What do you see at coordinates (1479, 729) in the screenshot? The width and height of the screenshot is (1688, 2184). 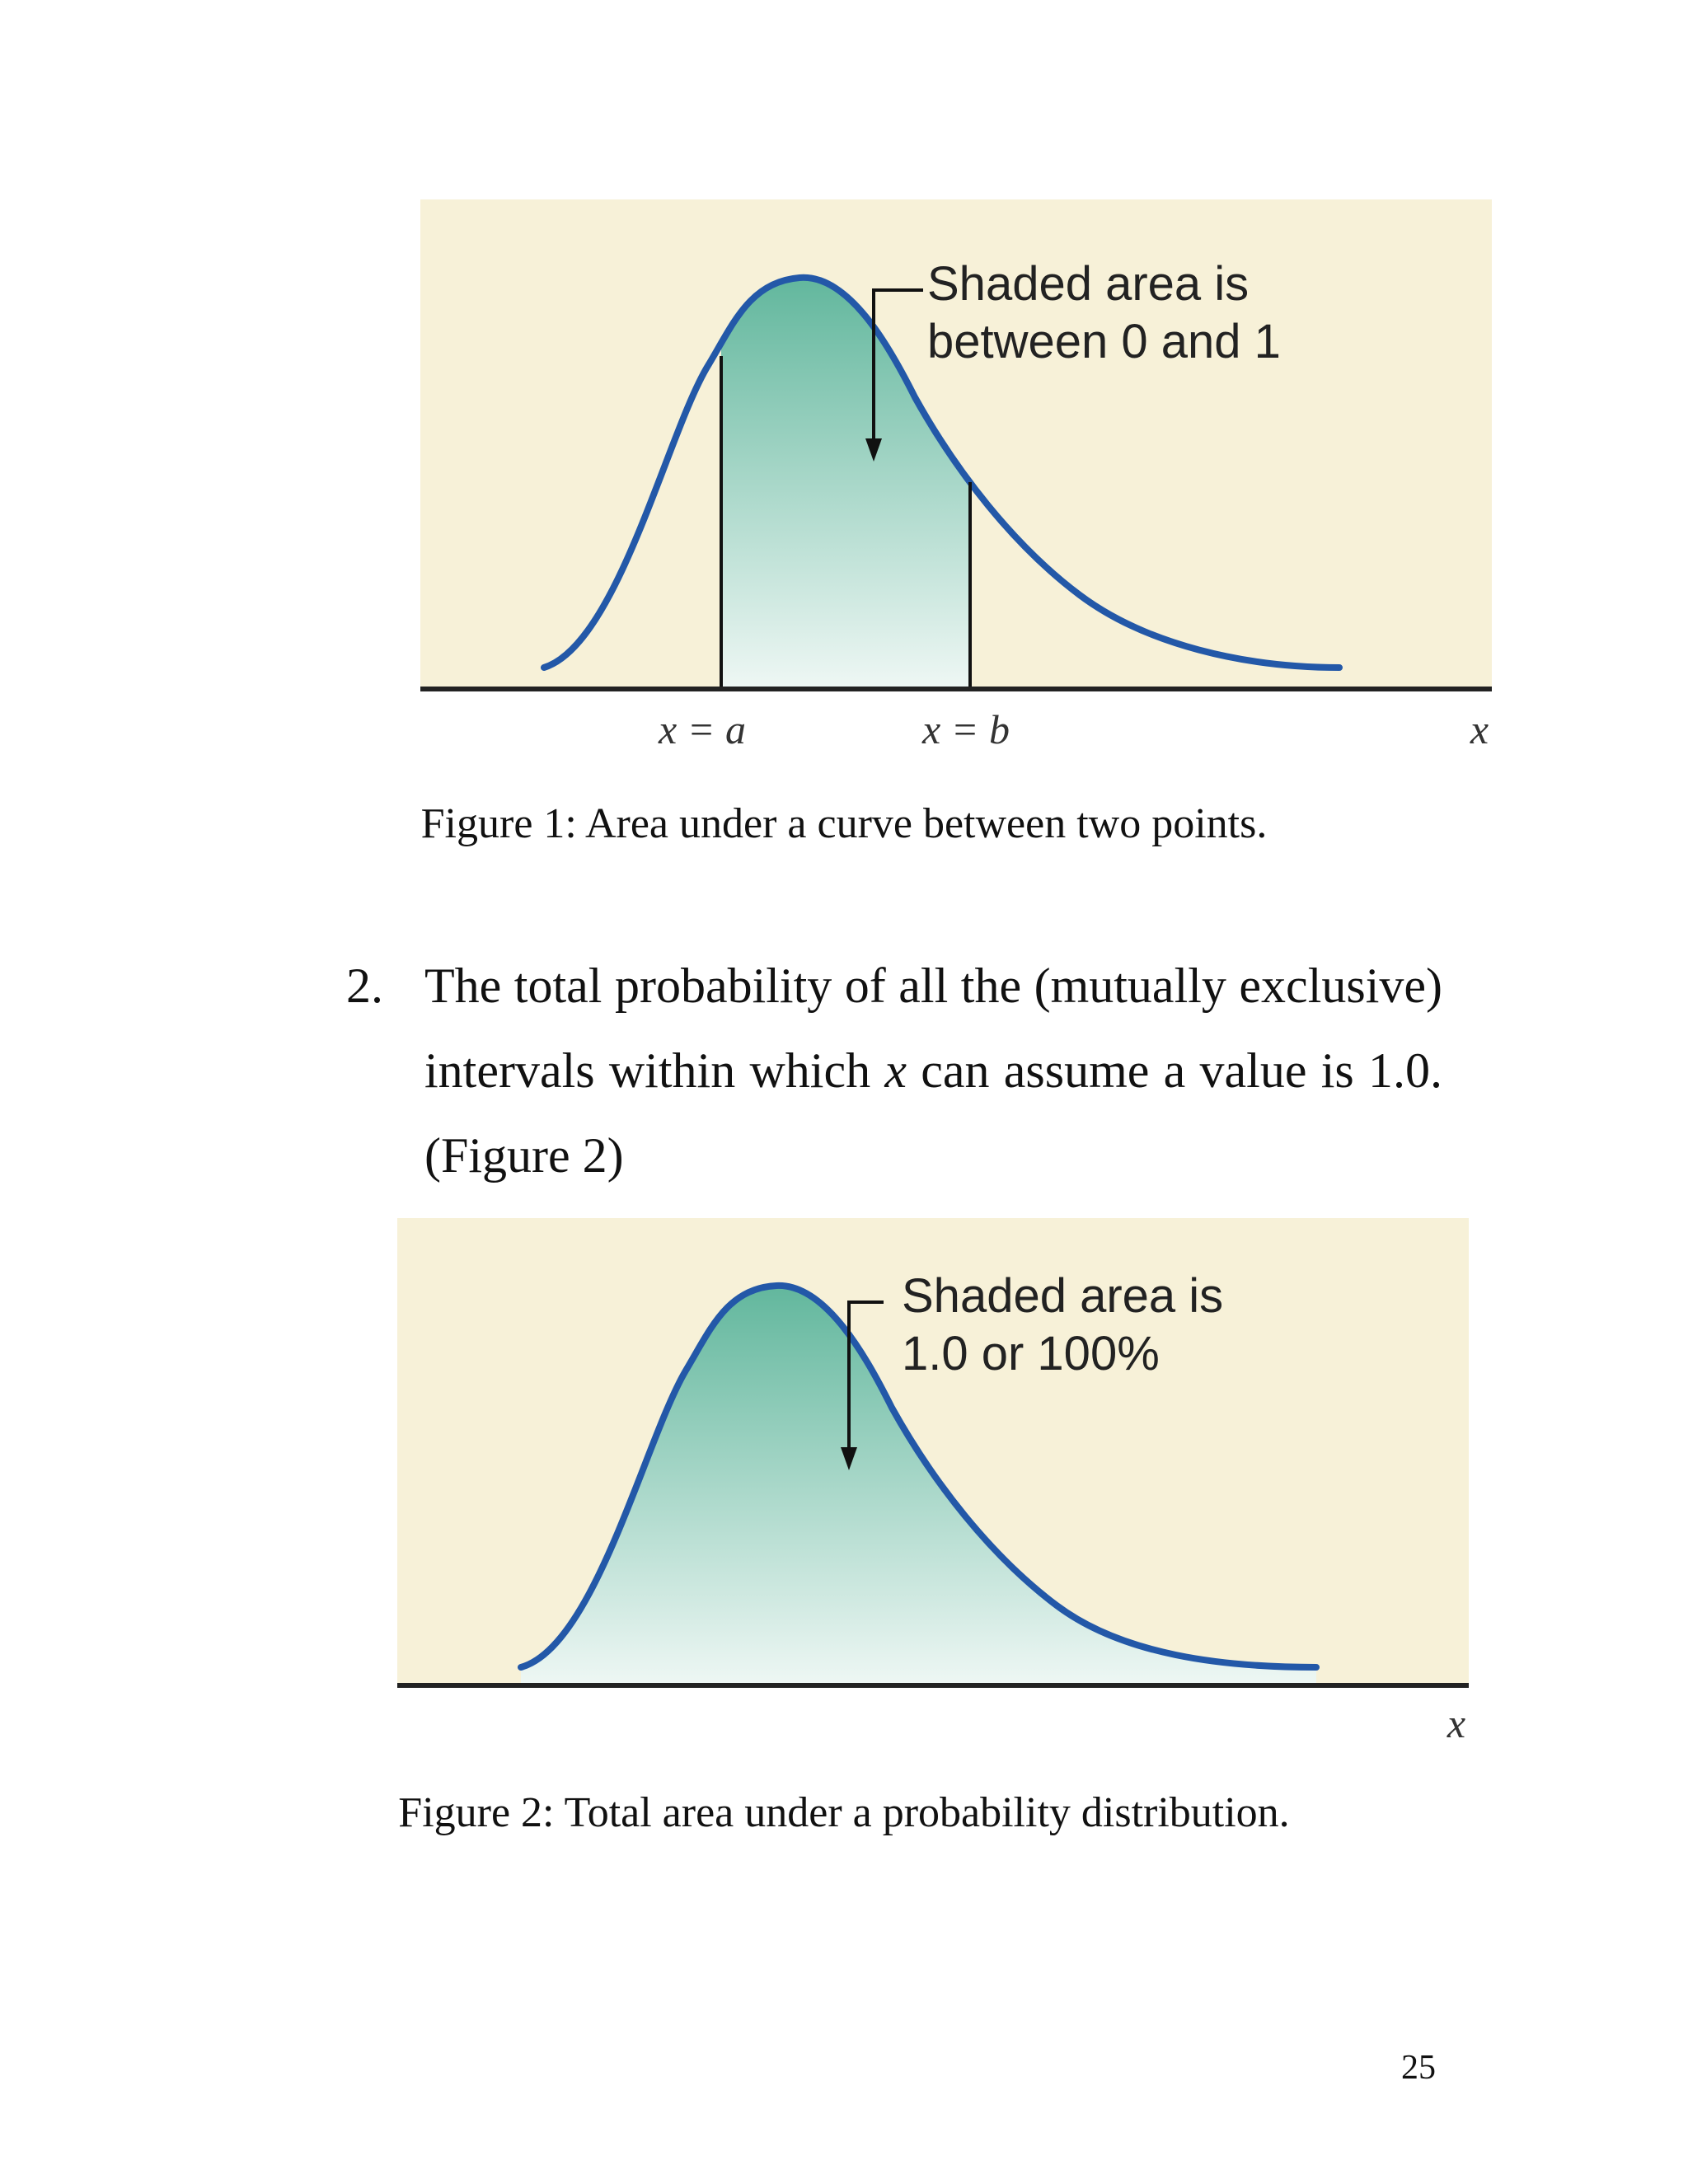 I see `figure-1-axis-label: x` at bounding box center [1479, 729].